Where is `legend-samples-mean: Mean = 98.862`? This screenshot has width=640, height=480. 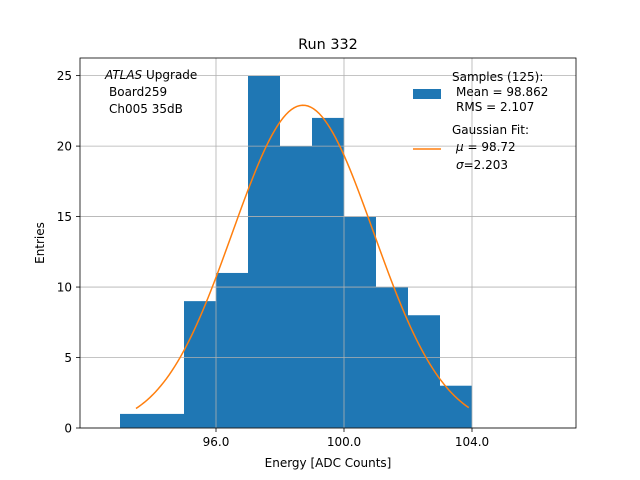 legend-samples-mean: Mean = 98.862 is located at coordinates (502, 92).